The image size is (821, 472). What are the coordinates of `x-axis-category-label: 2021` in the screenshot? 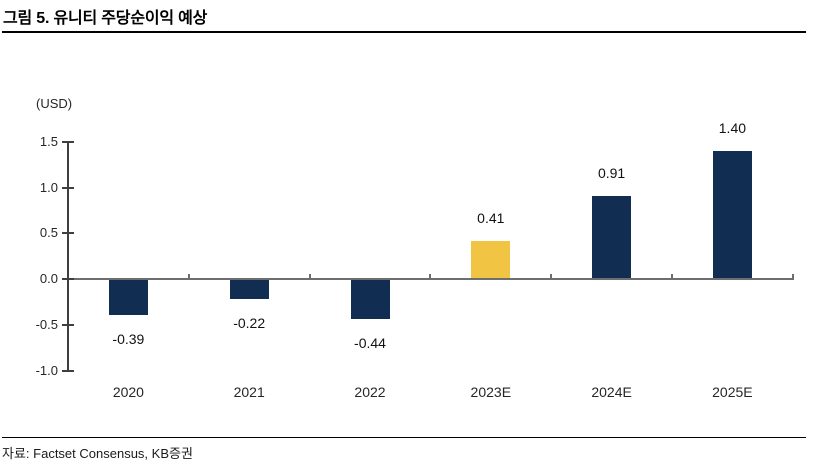 It's located at (249, 392).